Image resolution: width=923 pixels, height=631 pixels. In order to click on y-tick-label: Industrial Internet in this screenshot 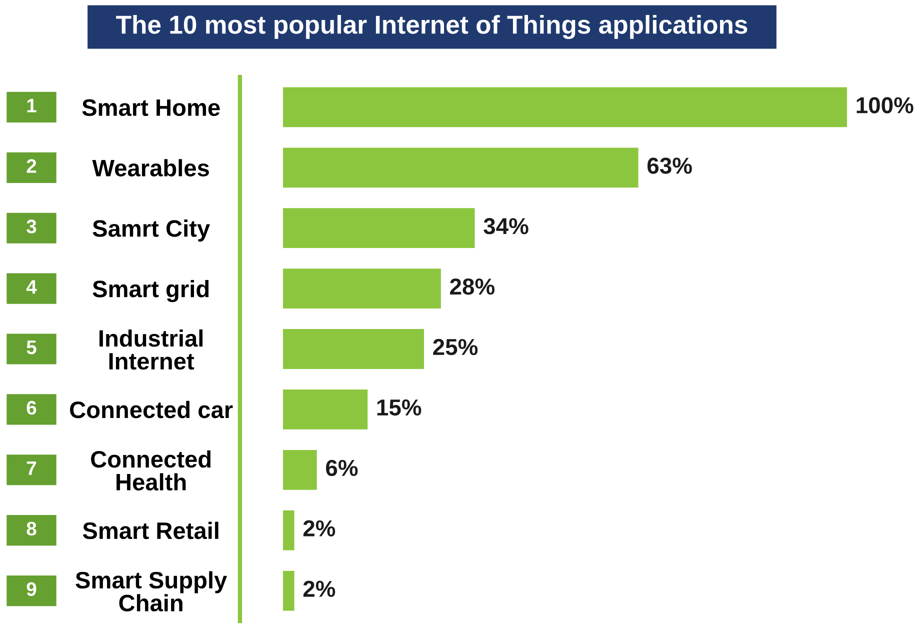, I will do `click(151, 349)`.